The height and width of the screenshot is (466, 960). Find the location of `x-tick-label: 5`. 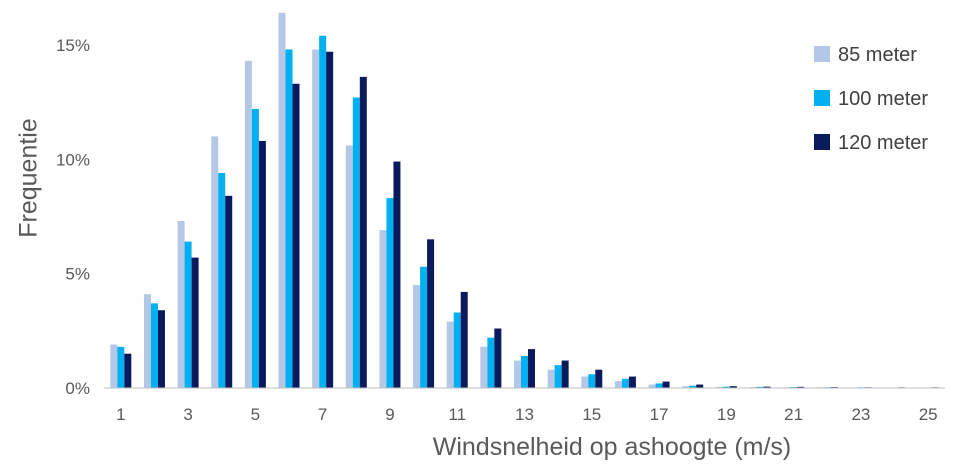

x-tick-label: 5 is located at coordinates (255, 414).